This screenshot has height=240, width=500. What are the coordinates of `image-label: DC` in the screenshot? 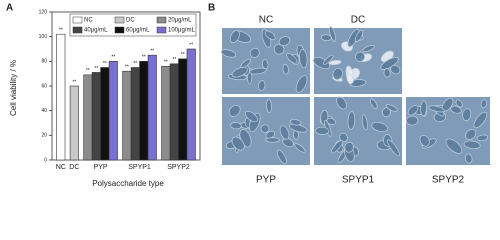 It's located at (358, 20).